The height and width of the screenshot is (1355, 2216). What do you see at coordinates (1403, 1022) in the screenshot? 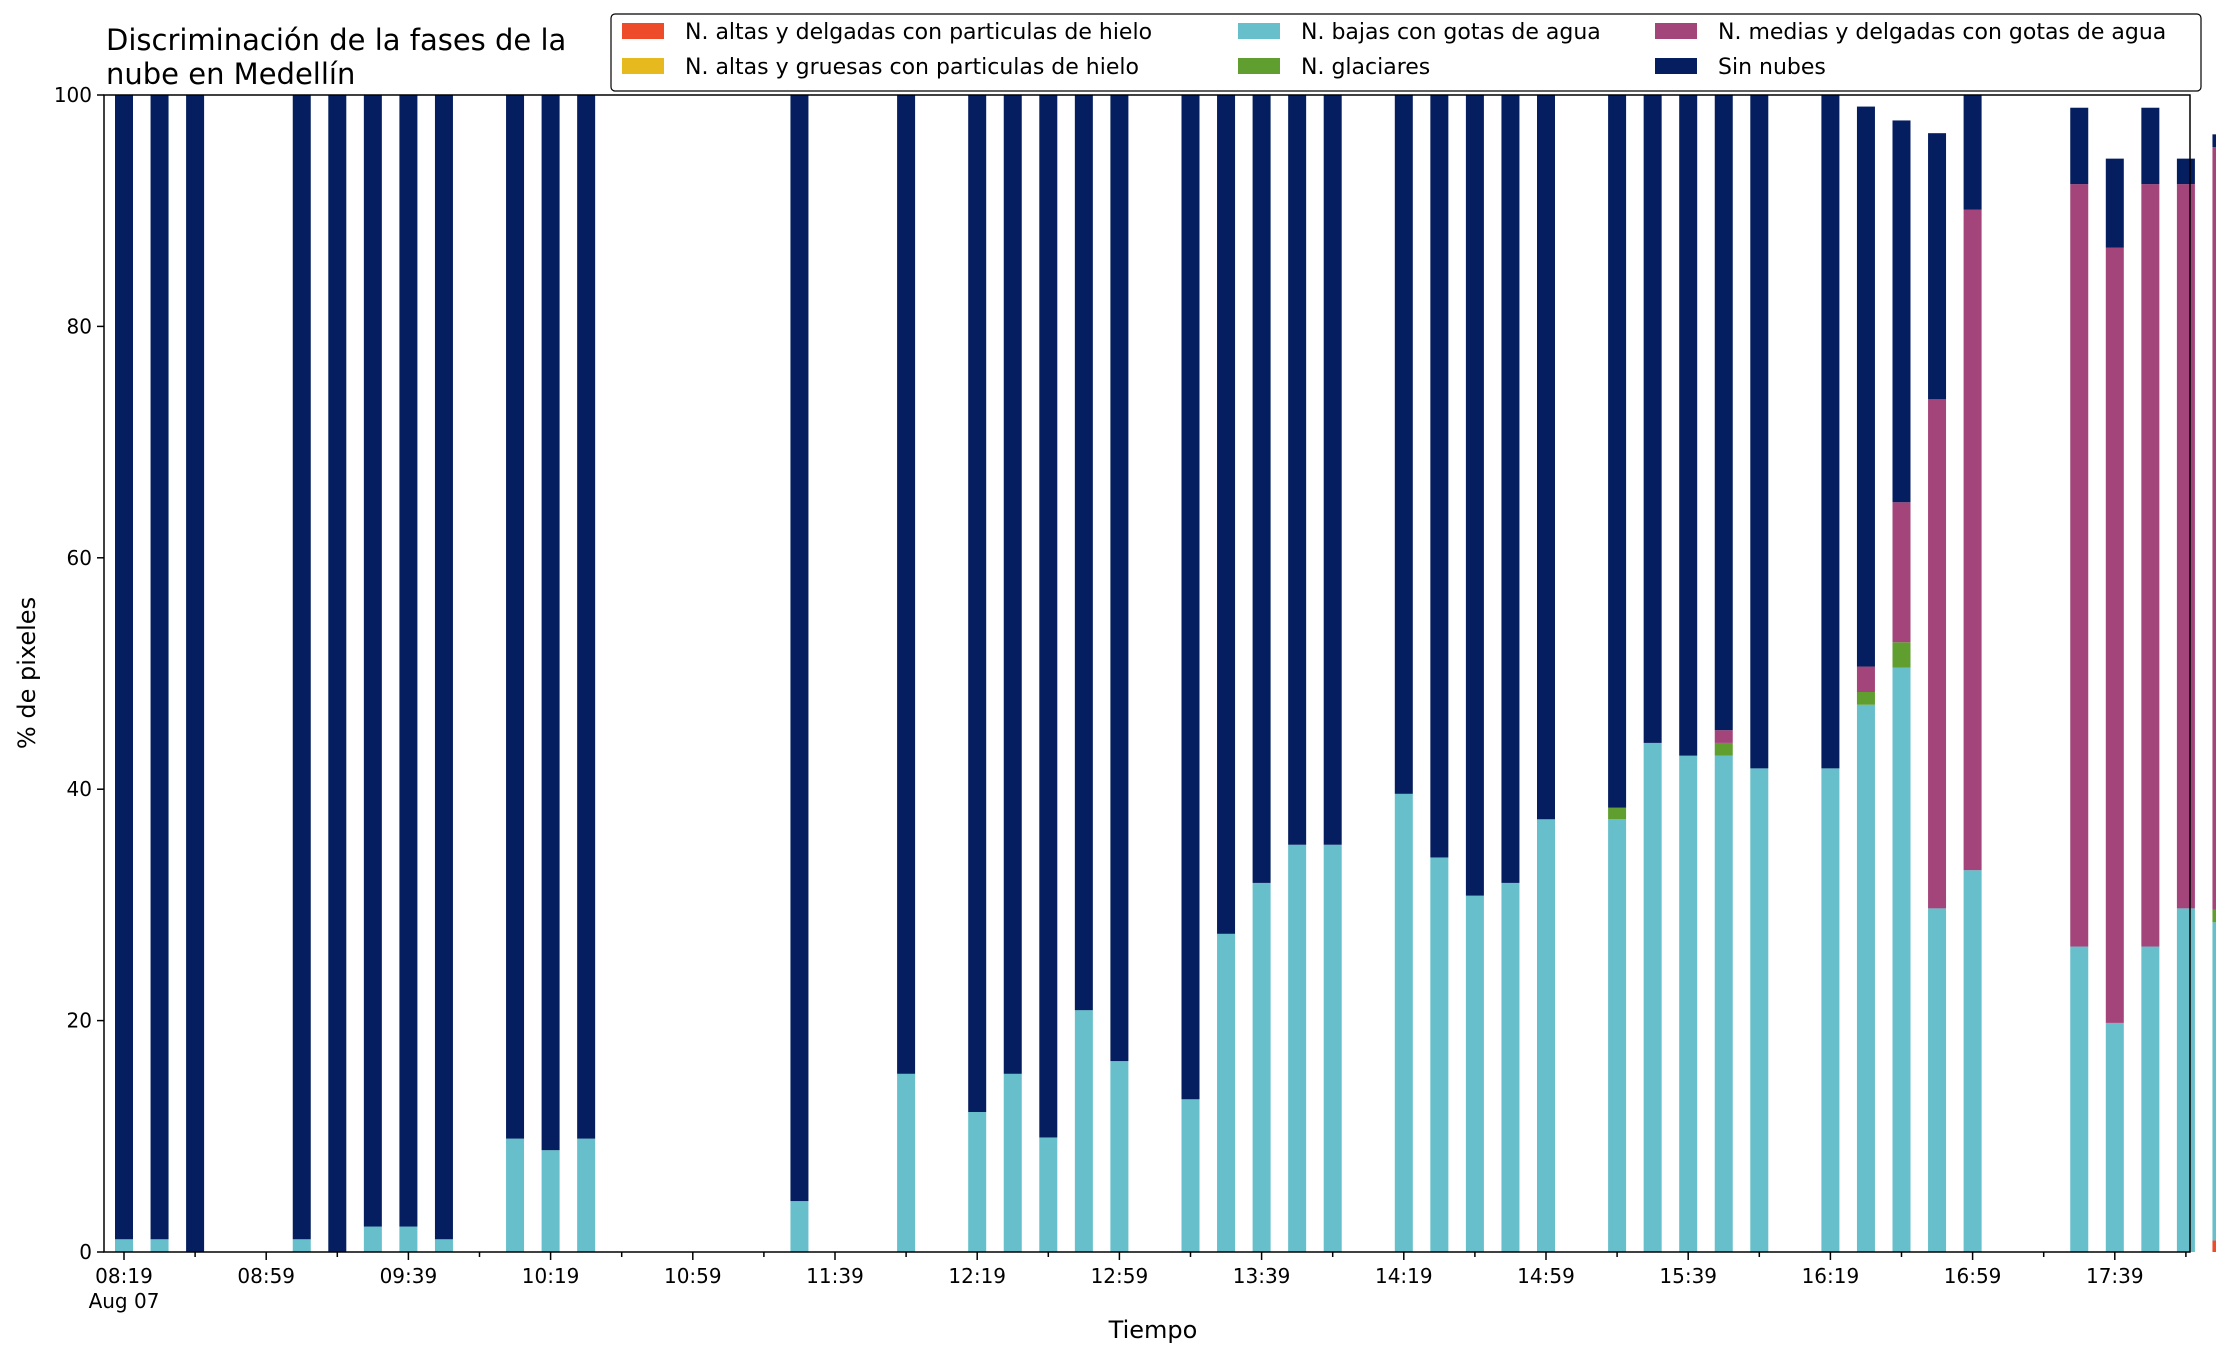
I see `bar-segment-s2-t36` at bounding box center [1403, 1022].